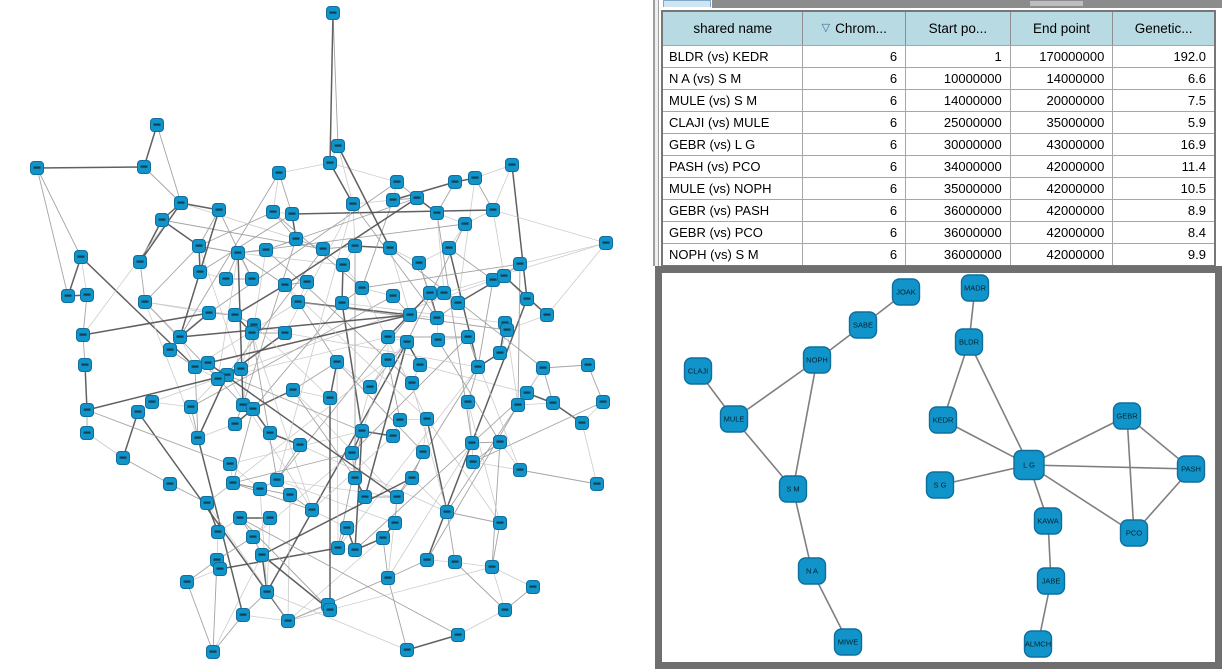 This screenshot has height=669, width=1222. I want to click on table-cell: MULE (vs) NOPH, so click(733, 188).